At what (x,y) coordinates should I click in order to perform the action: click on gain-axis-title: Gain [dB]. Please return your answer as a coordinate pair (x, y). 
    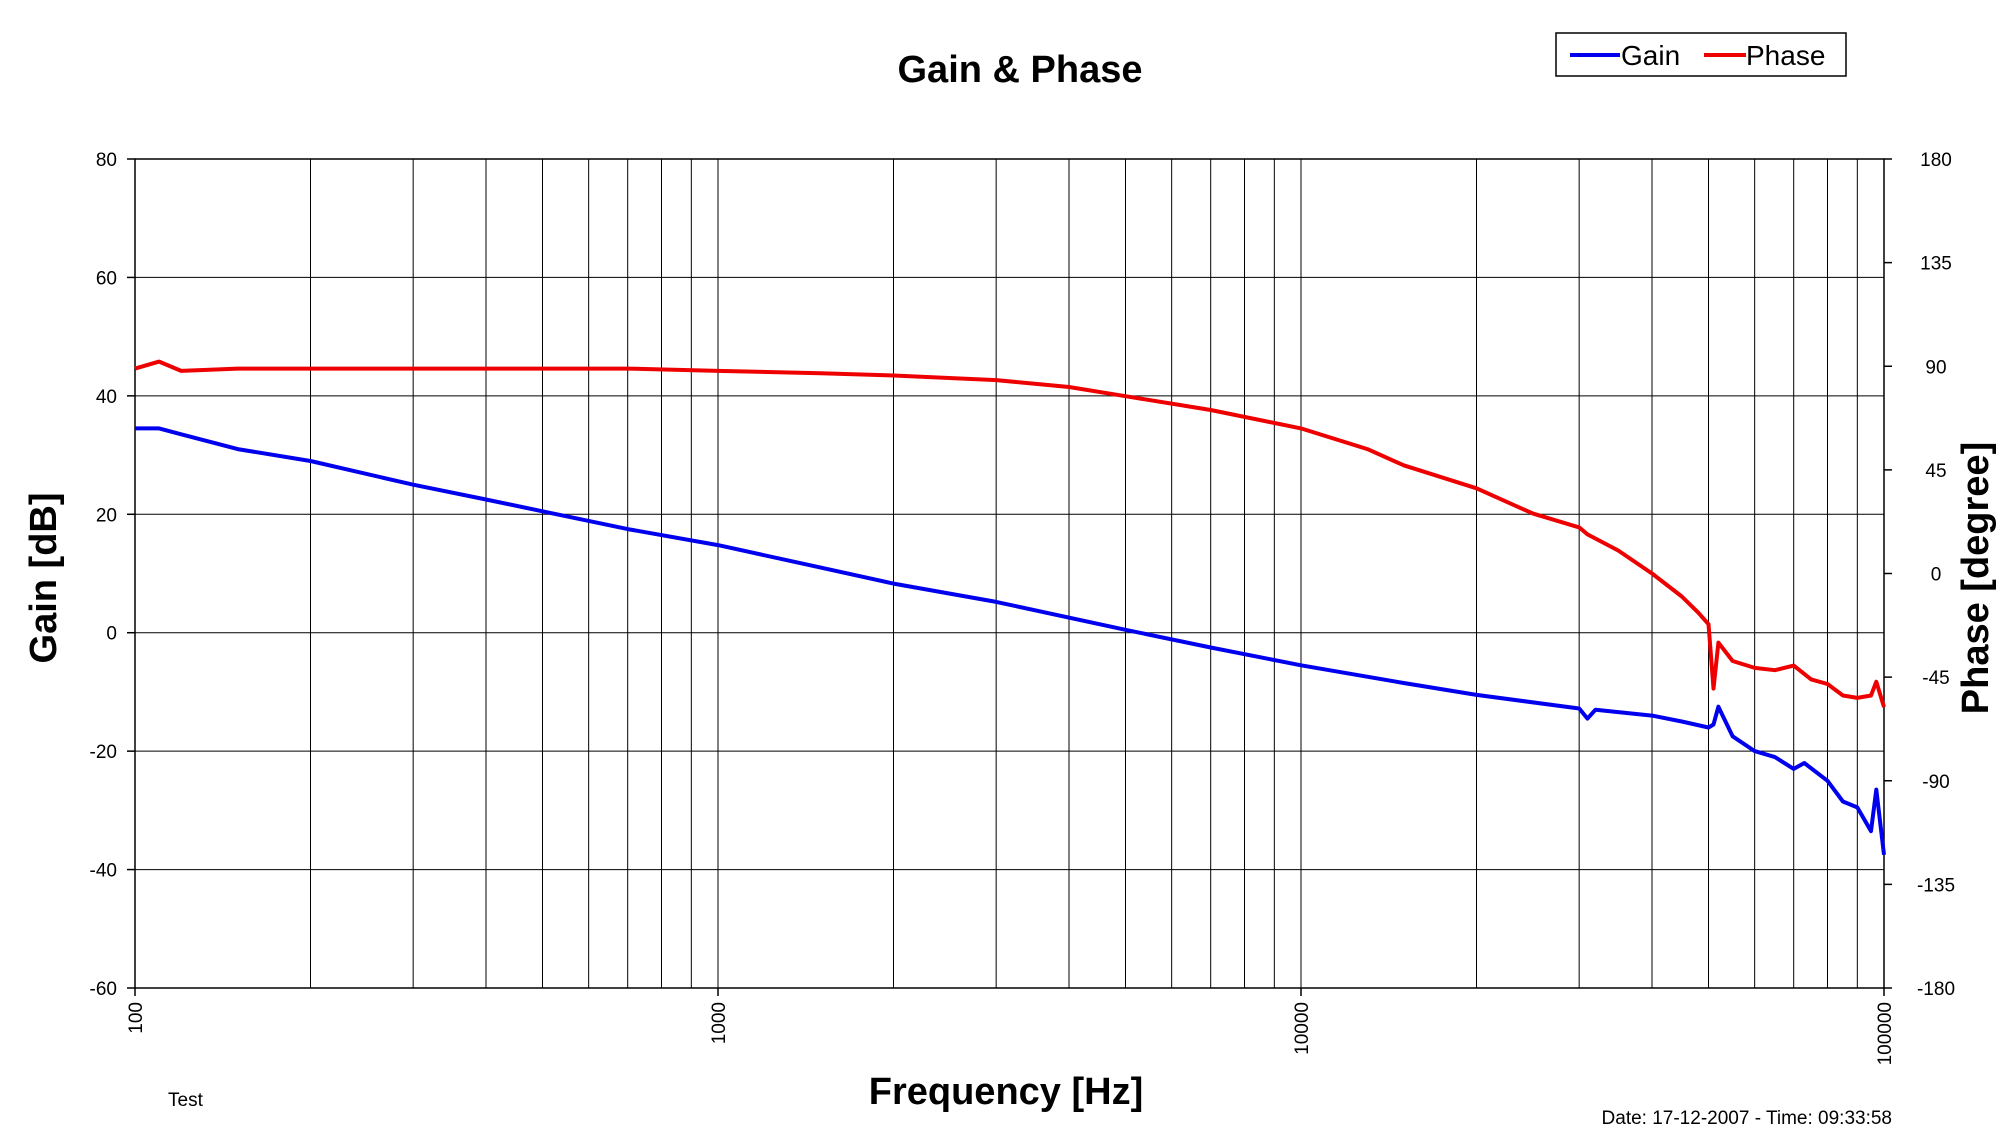
    Looking at the image, I should click on (44, 578).